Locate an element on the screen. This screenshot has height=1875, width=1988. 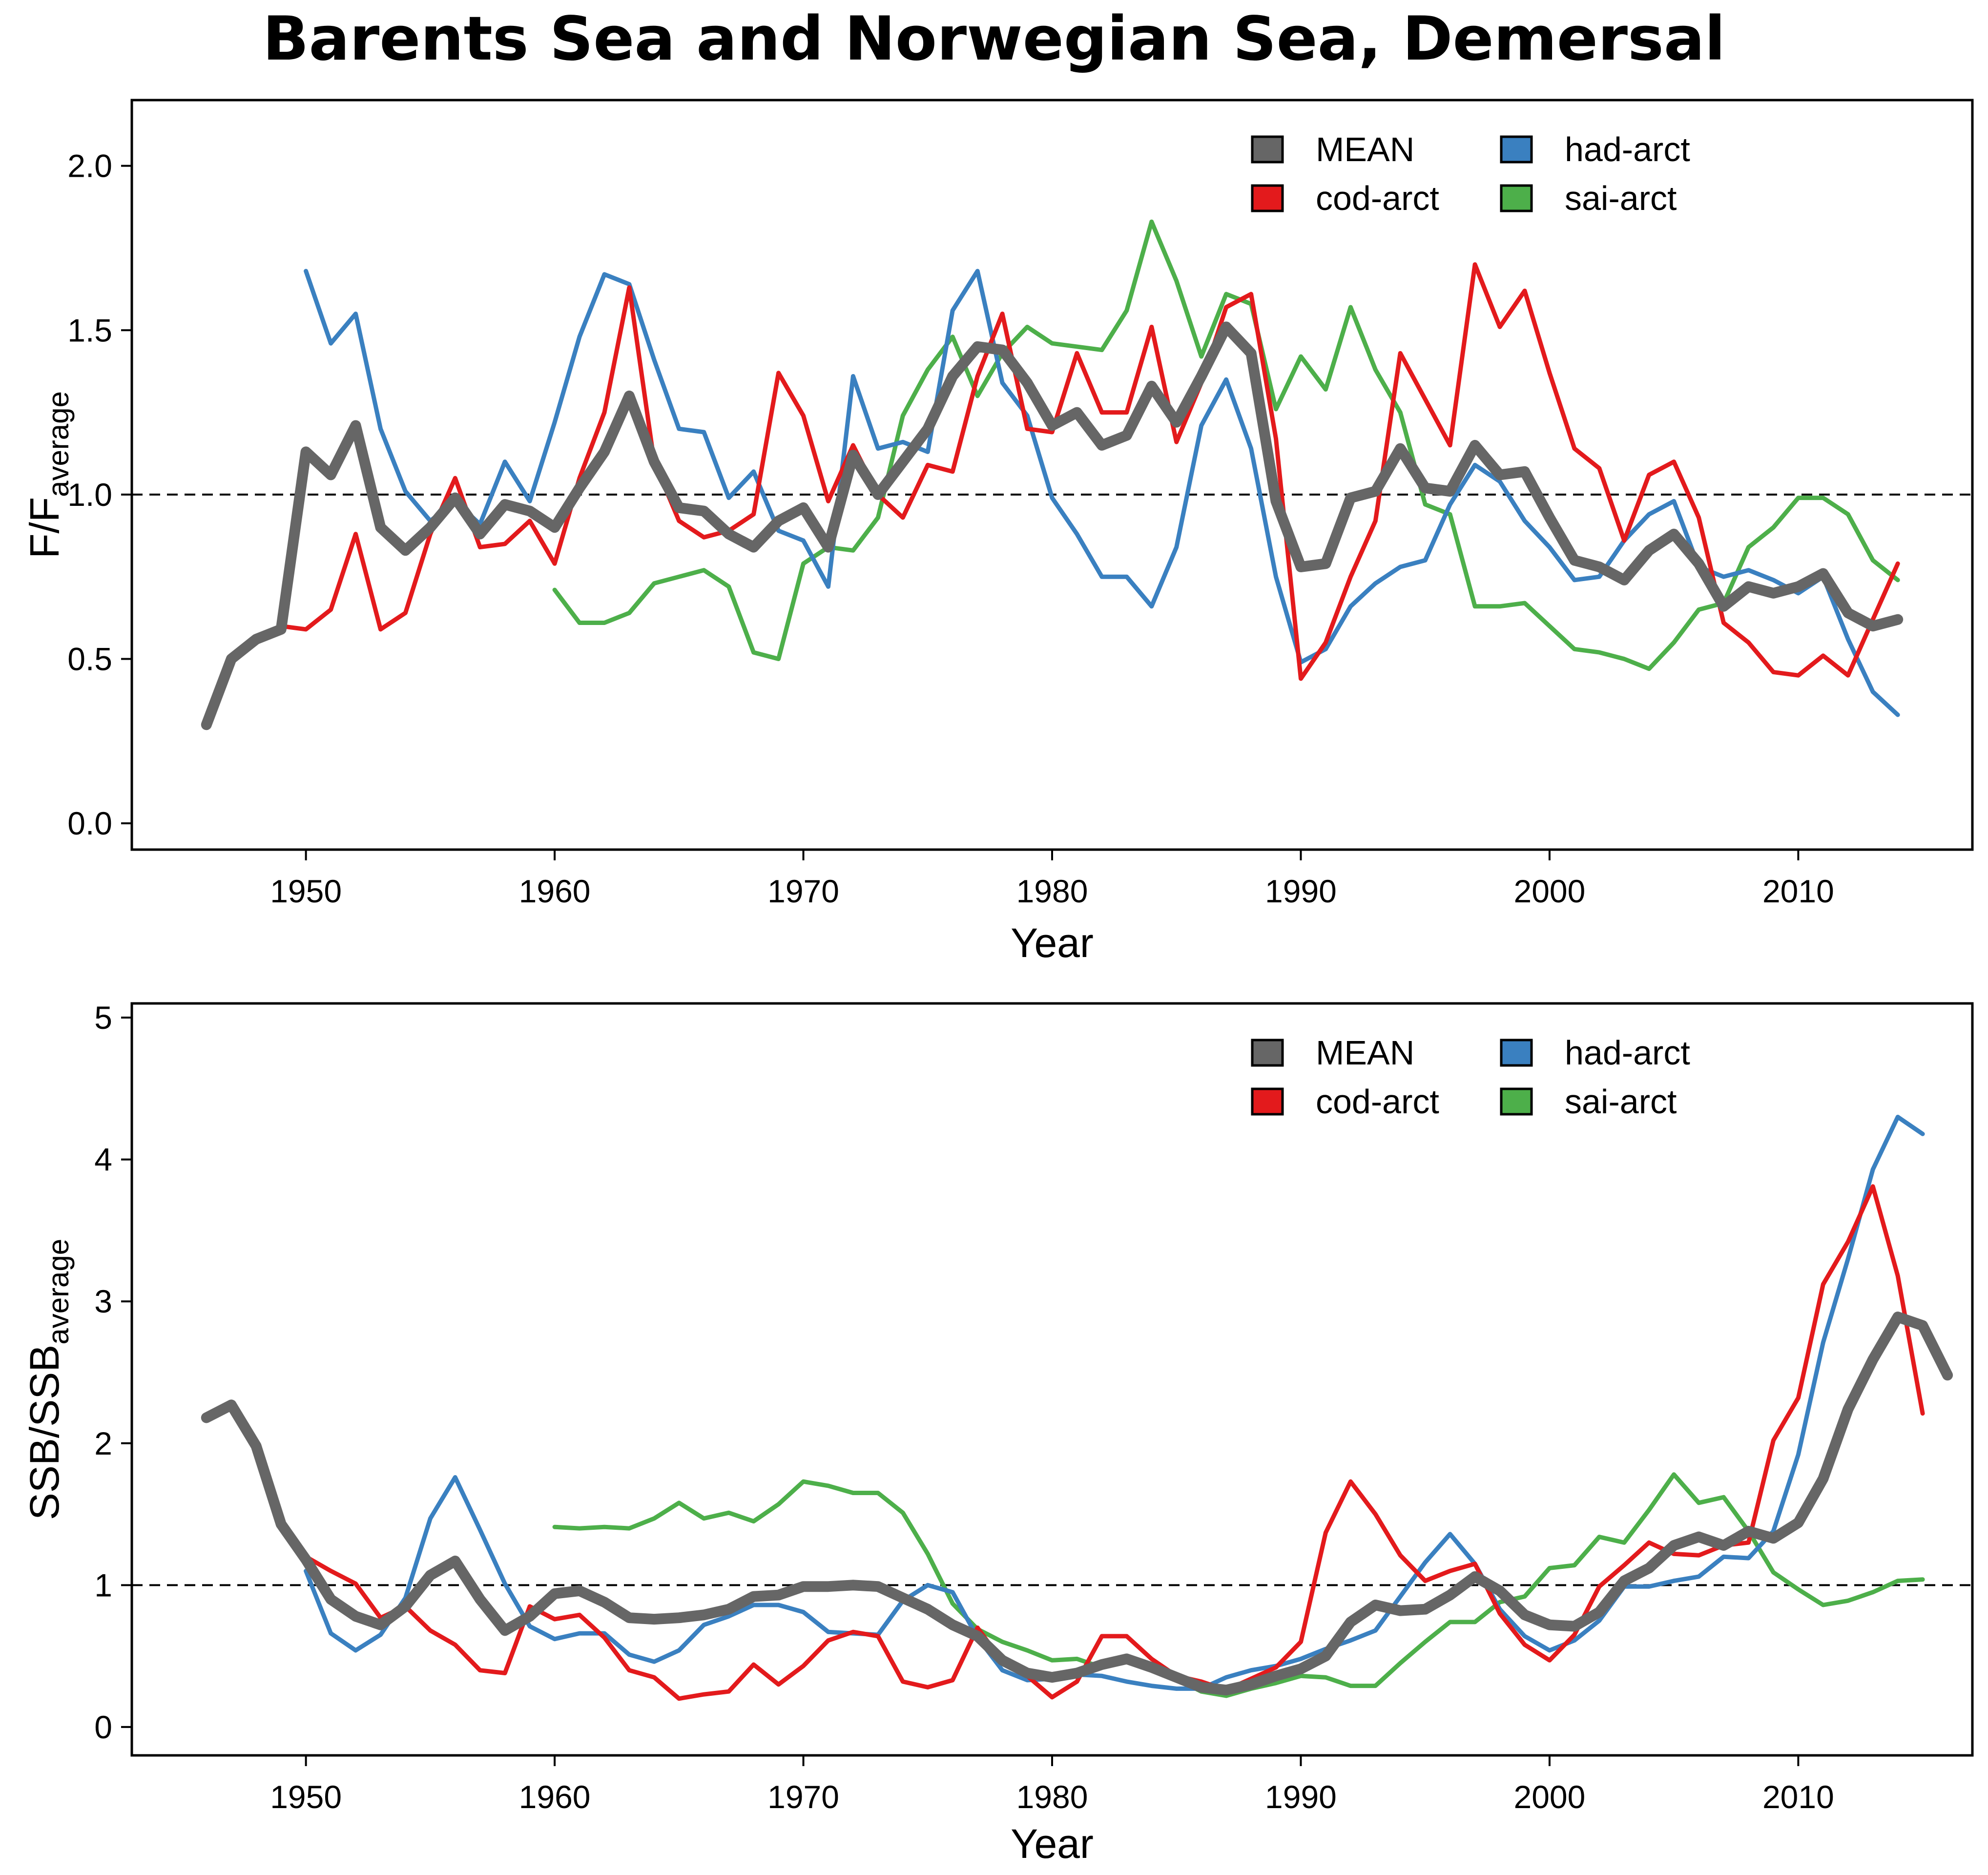
y-axis-label: SSB/SSBaverage is located at coordinates (48, 1379).